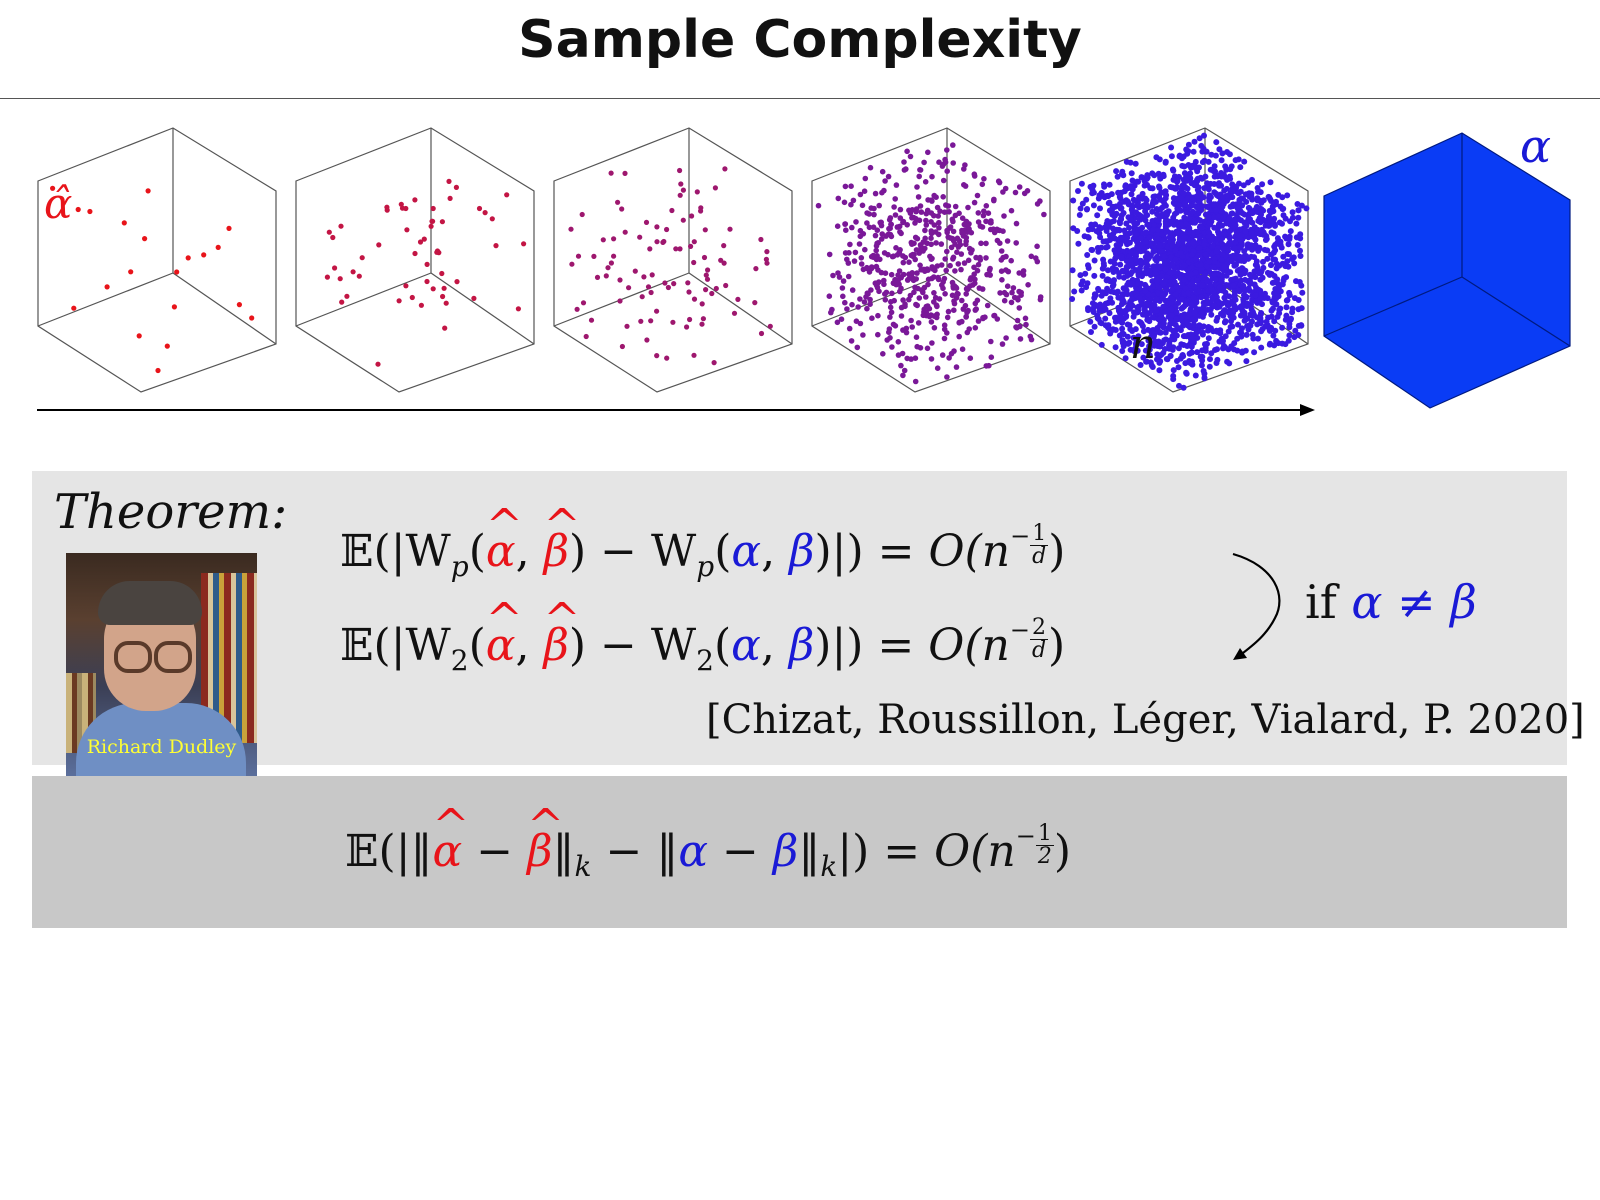 This screenshot has width=1600, height=1200. Describe the element at coordinates (1321, 602) in the screenshot. I see `condition-if: if` at that location.